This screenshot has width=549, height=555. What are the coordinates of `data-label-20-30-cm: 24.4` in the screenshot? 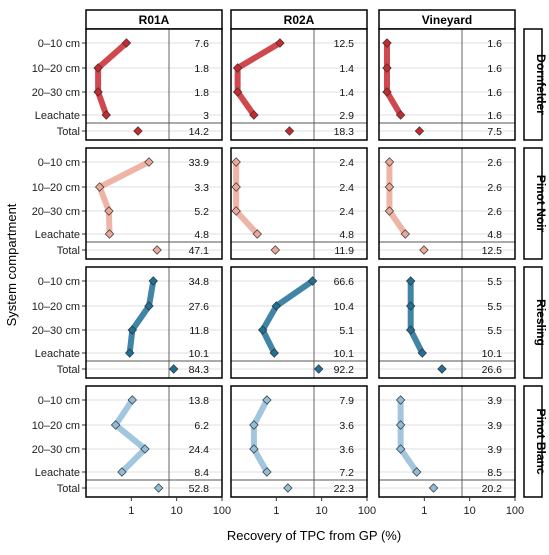 It's located at (199, 450).